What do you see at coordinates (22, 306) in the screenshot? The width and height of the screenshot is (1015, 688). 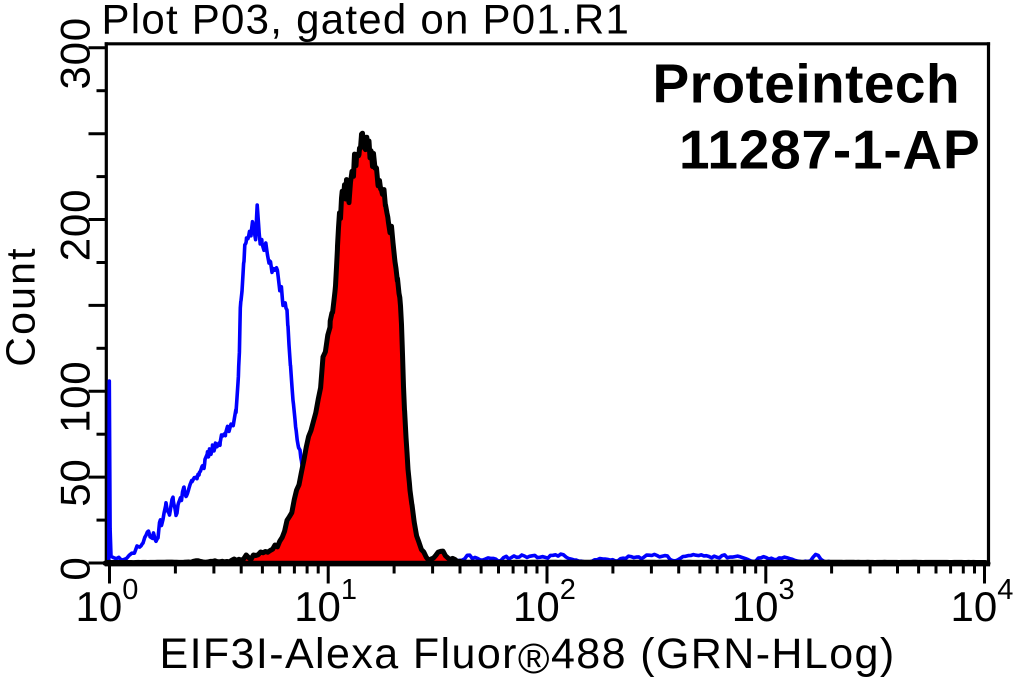 I see `svg-text: Count` at bounding box center [22, 306].